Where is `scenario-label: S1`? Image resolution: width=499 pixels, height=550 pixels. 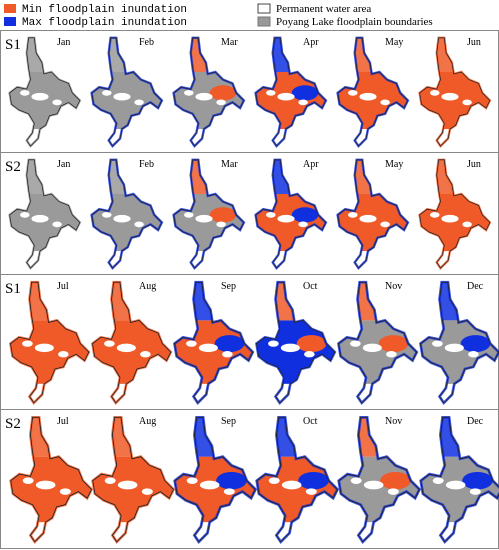
scenario-label: S1 is located at coordinates (13, 45).